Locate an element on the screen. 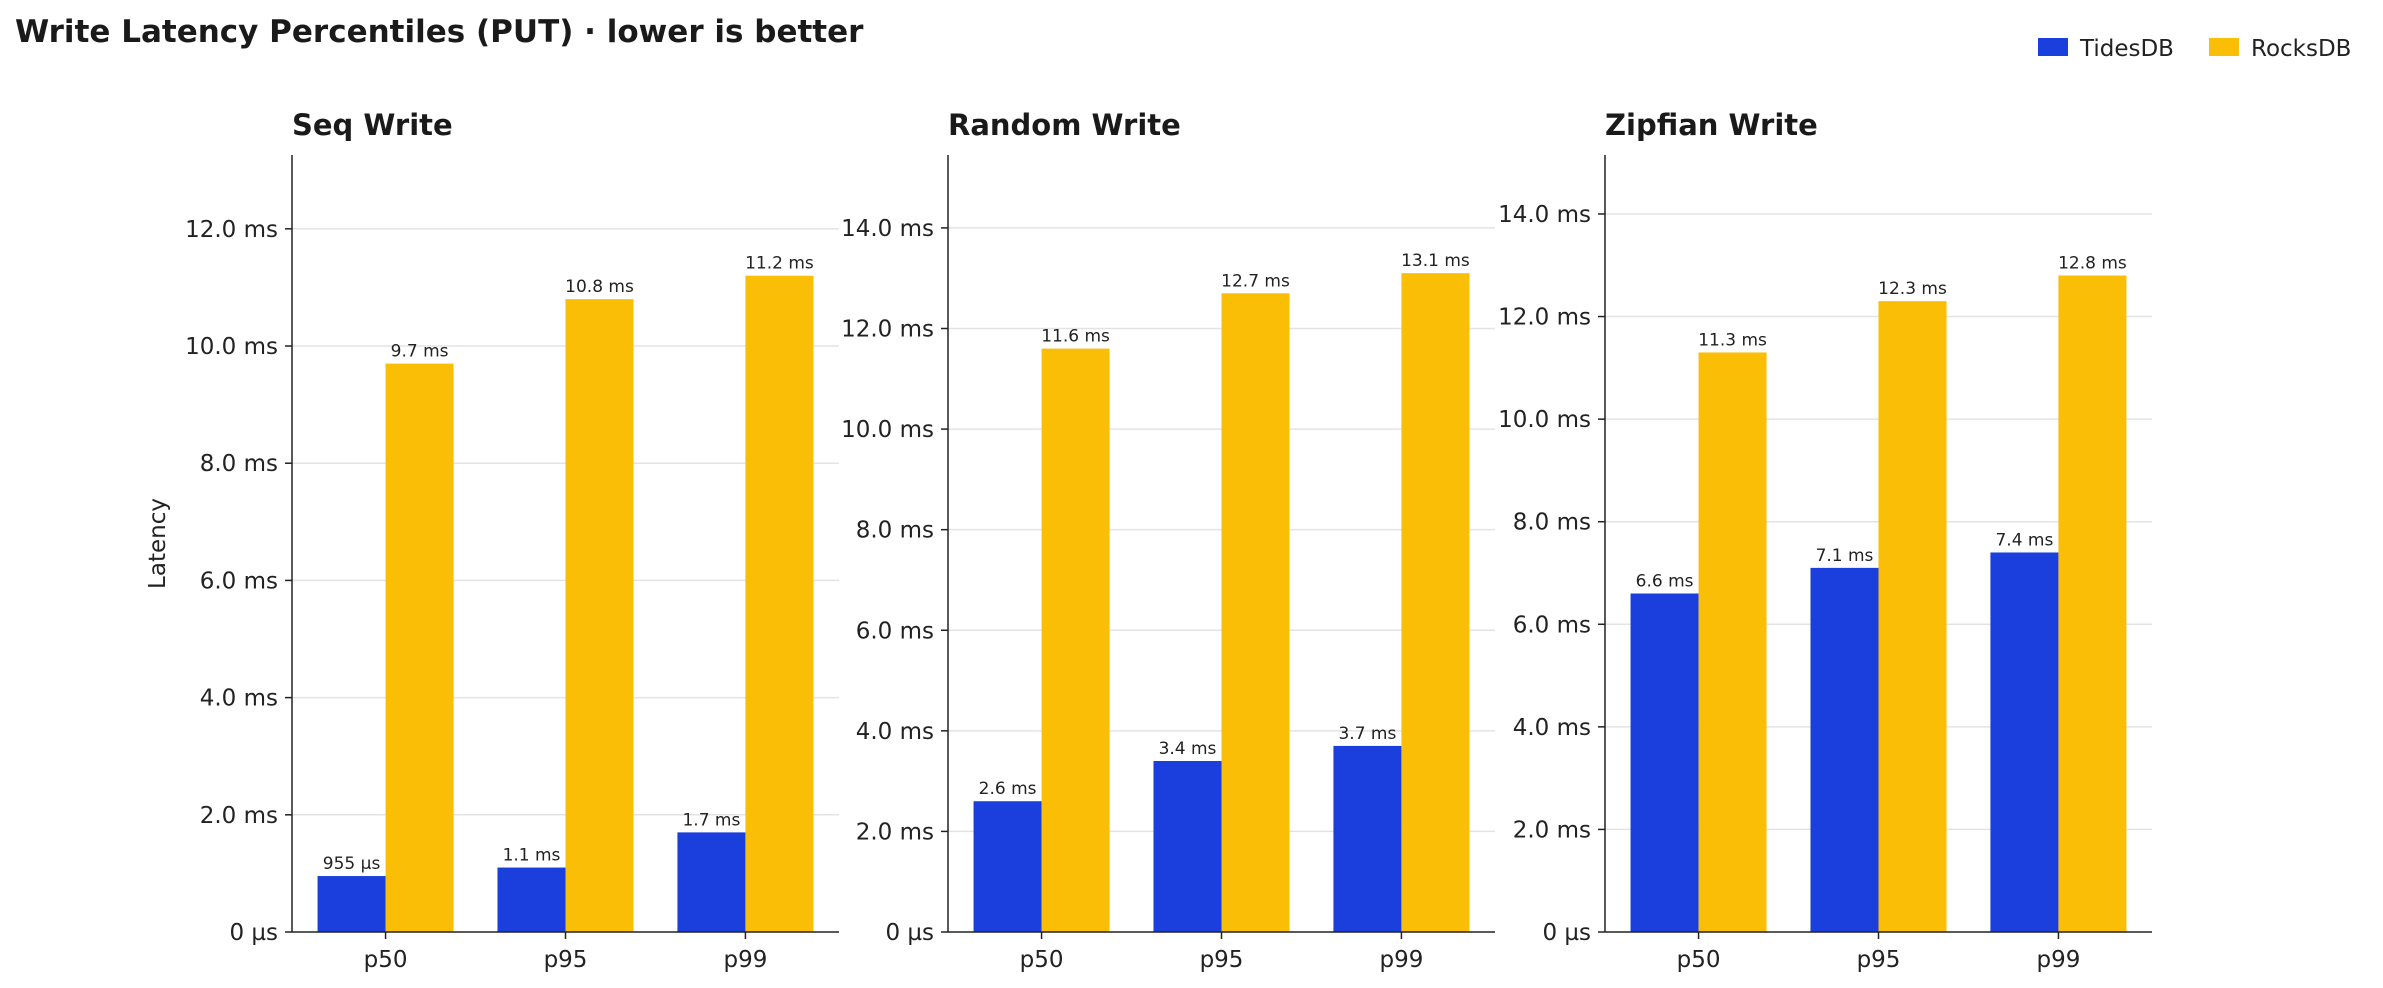 This screenshot has height=988, width=2383. data-label: 3.7 ms is located at coordinates (1367, 734).